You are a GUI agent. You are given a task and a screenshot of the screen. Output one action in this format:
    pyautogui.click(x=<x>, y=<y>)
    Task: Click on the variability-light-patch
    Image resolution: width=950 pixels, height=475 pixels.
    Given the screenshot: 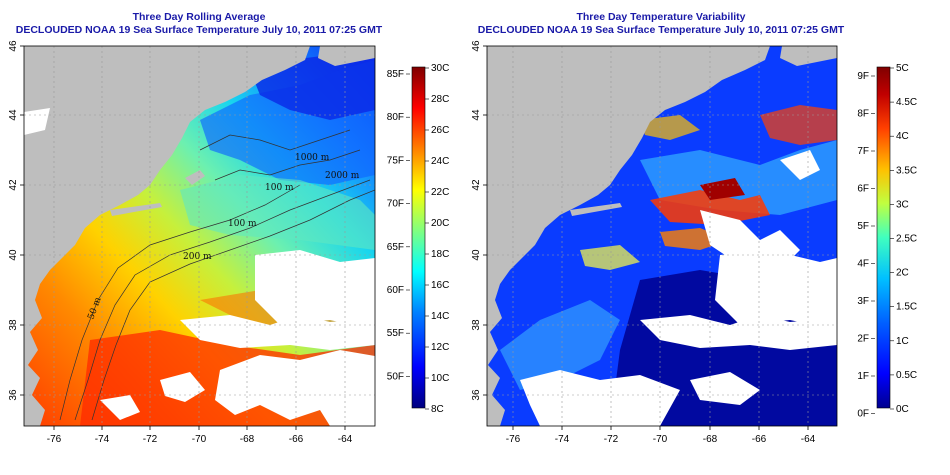 What is the action you would take?
    pyautogui.click(x=560, y=345)
    